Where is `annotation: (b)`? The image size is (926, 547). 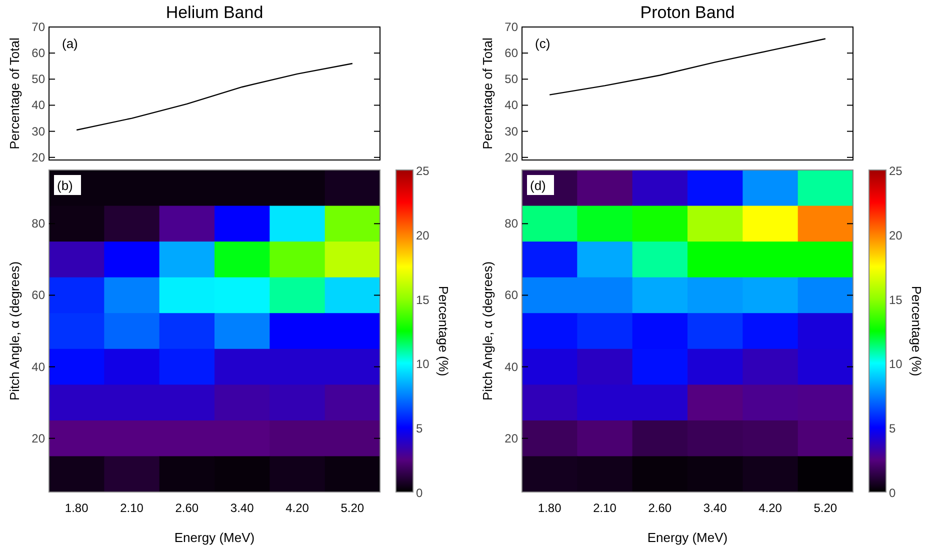 annotation: (b) is located at coordinates (65, 185).